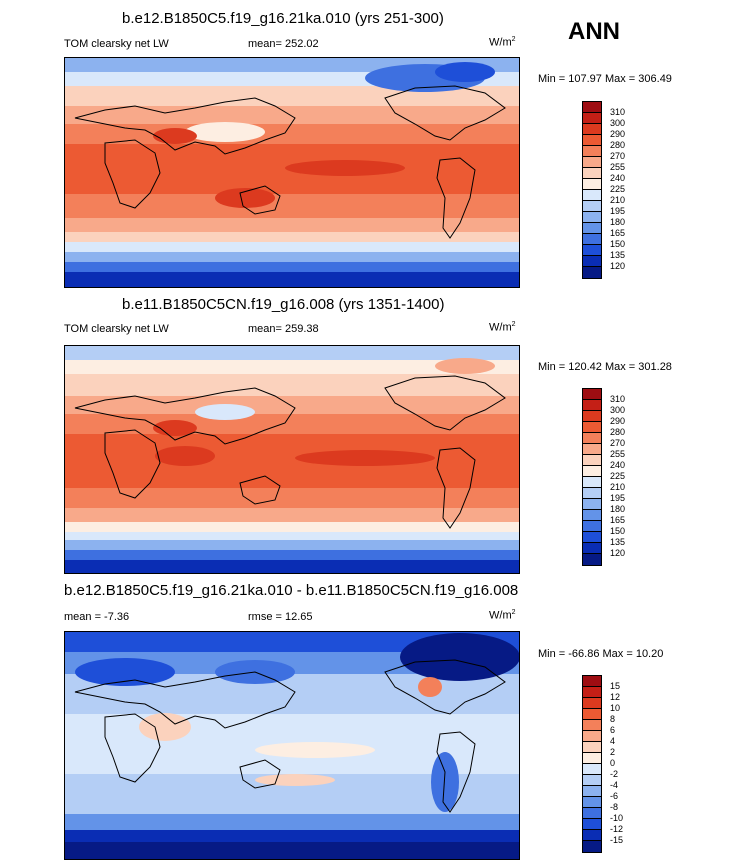  I want to click on panel-3-colorbar-tick: 12, so click(615, 697).